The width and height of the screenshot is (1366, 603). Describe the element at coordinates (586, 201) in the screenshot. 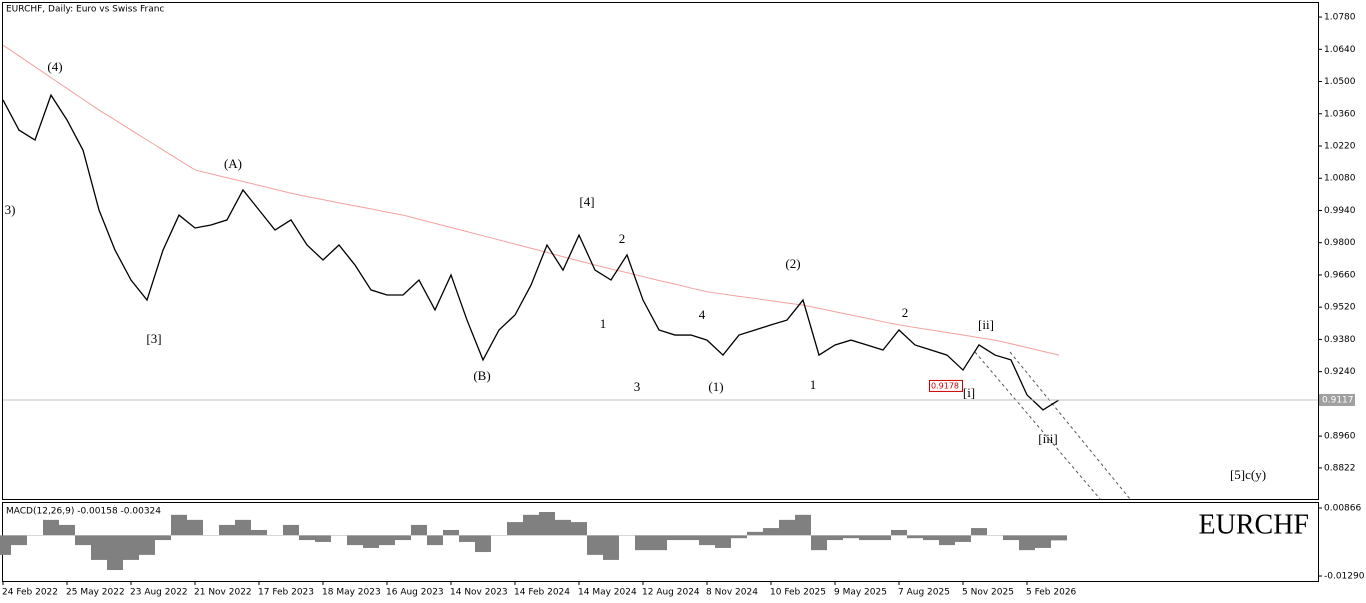

I see `wave-label: [4]` at that location.